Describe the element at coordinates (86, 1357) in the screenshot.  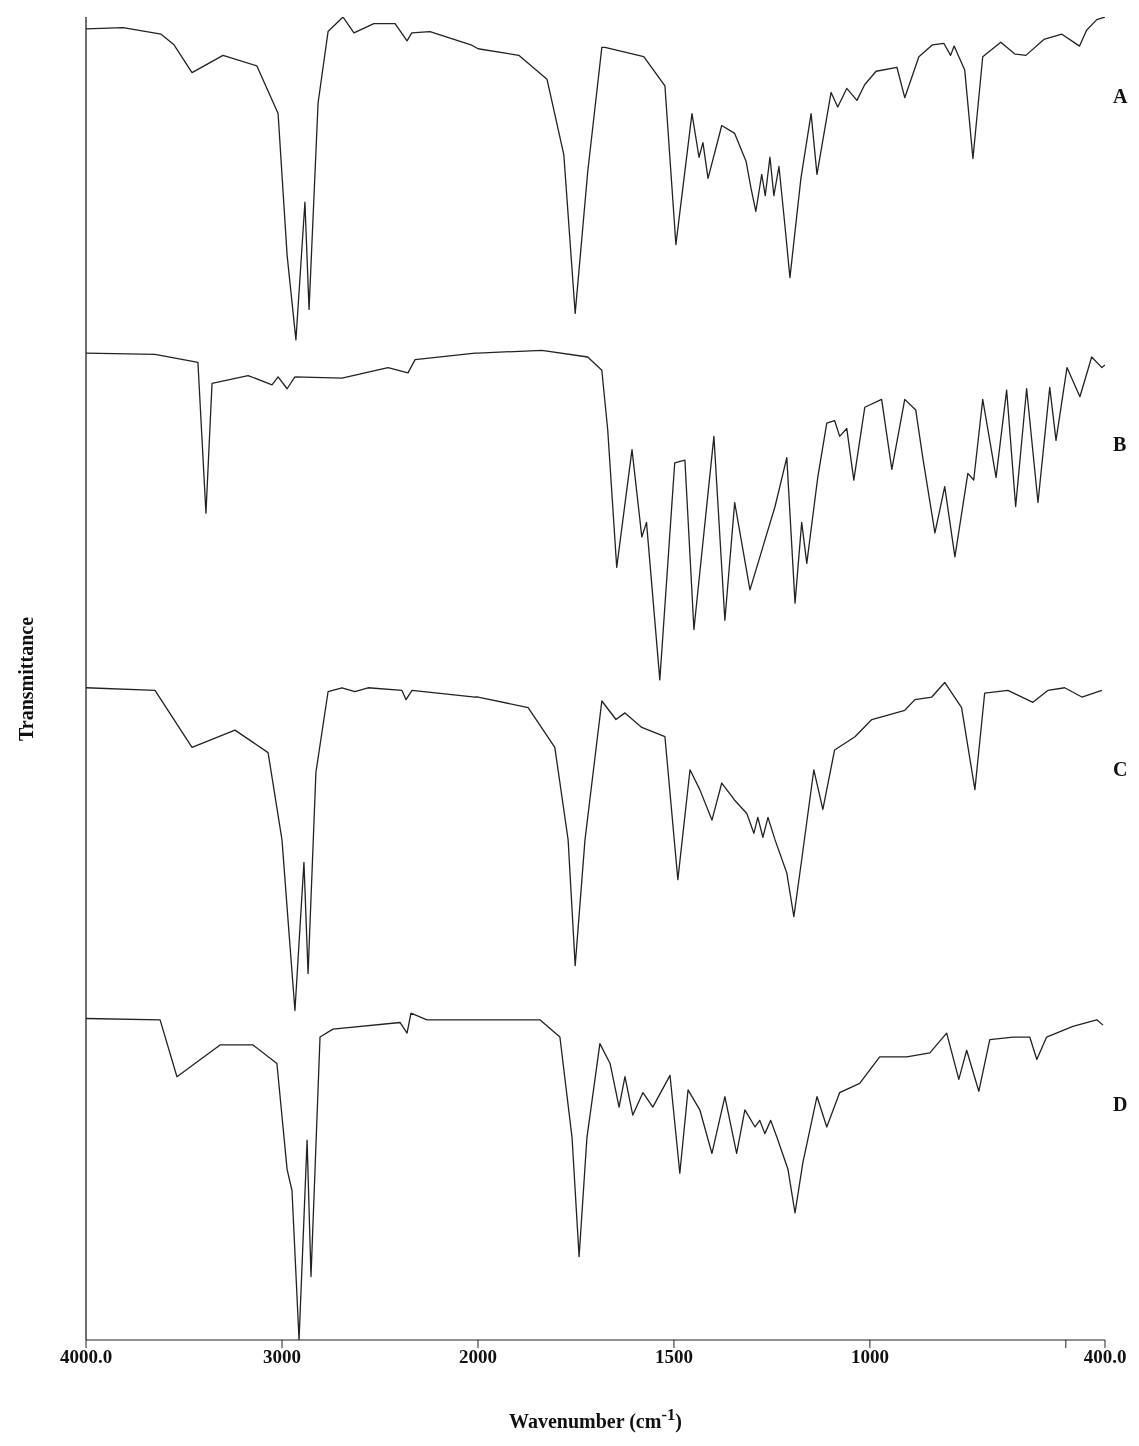
I see `x-tick-label: 4000.0` at that location.